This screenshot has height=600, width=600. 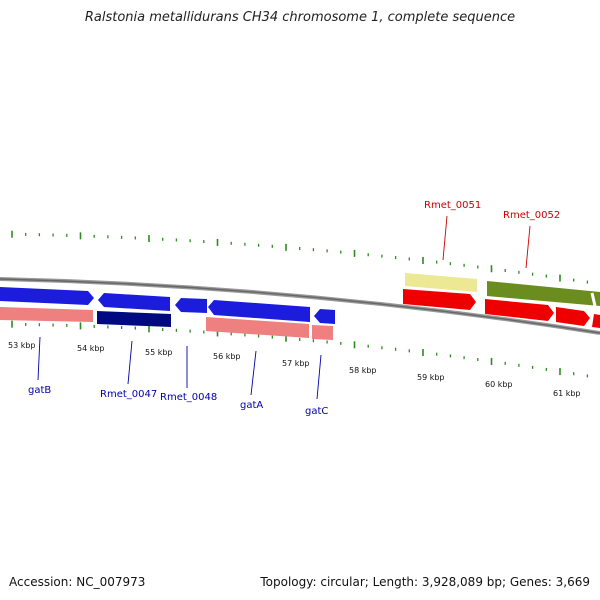 I want to click on rna-gatB, so click(x=46, y=314).